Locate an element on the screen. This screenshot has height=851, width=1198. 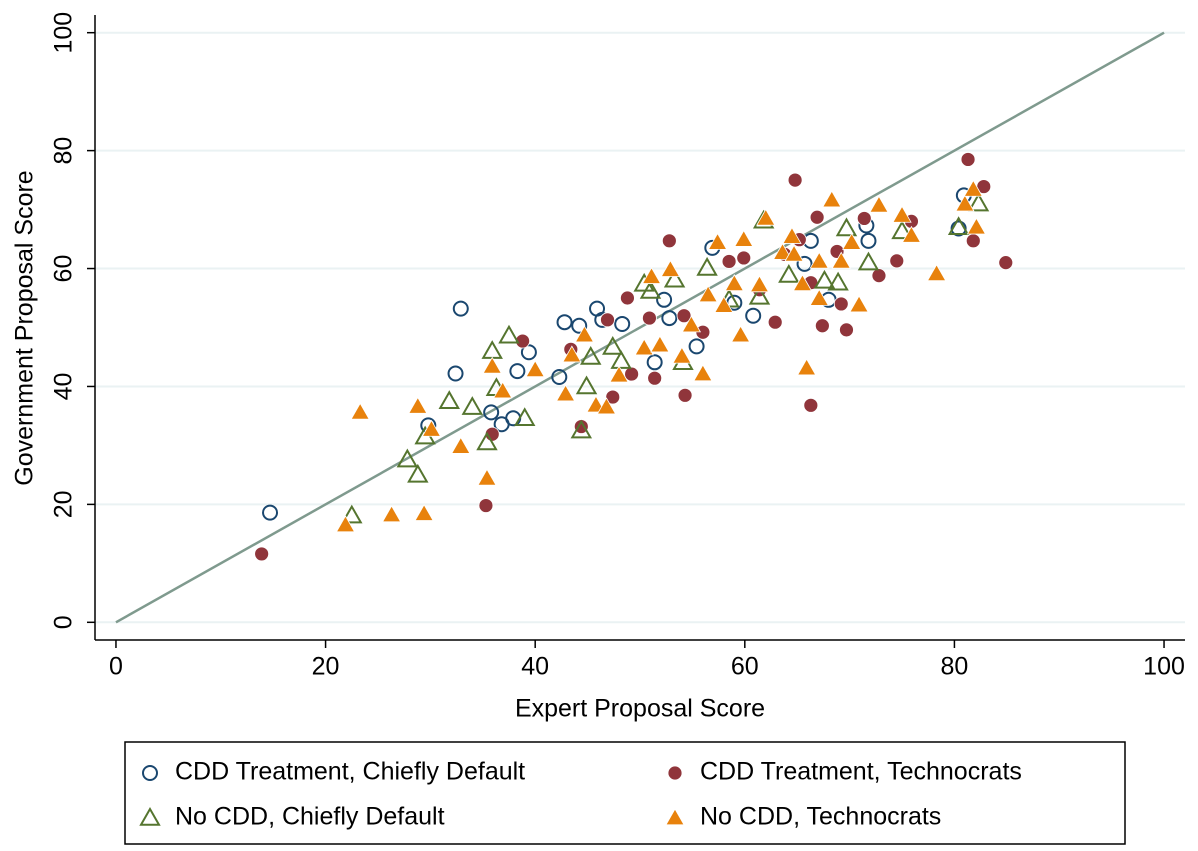
y-tick-label: 0 is located at coordinates (64, 622).